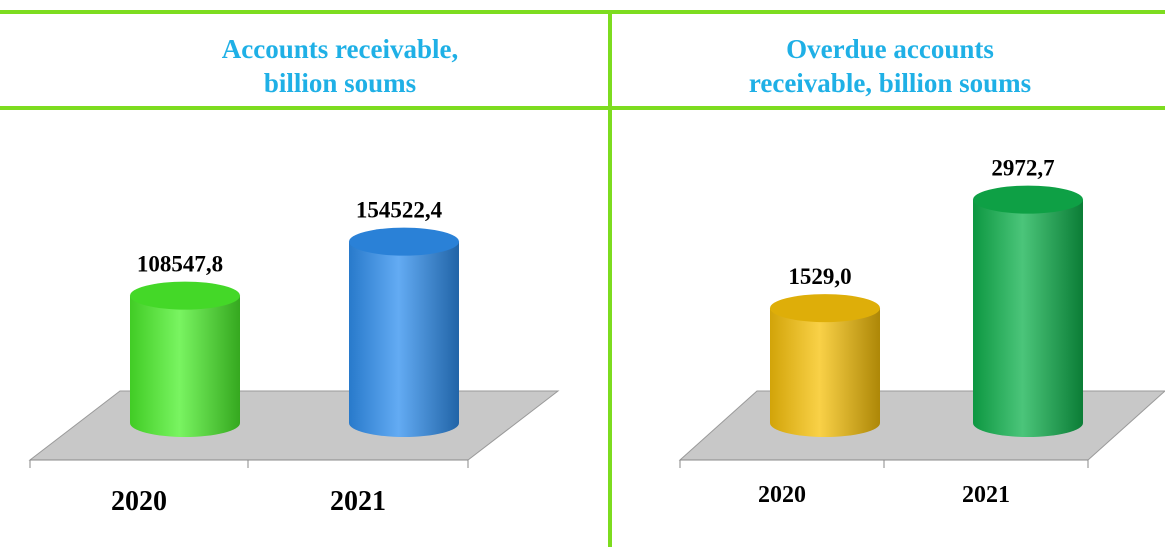  Describe the element at coordinates (610, 278) in the screenshot. I see `center-divider` at that location.